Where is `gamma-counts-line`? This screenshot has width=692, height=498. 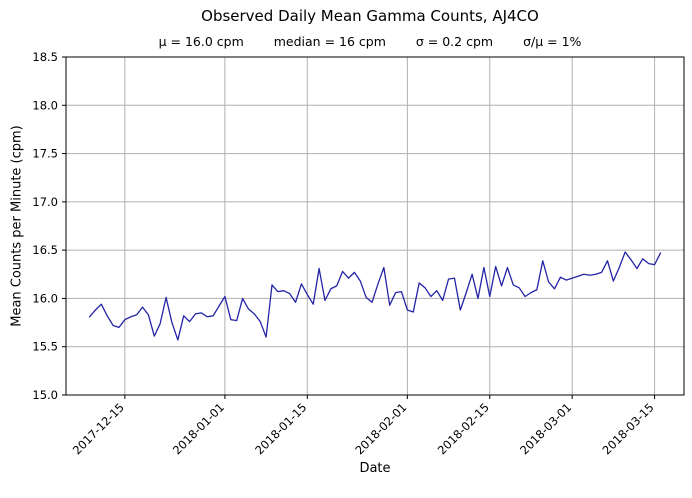
gamma-counts-line is located at coordinates (375, 296).